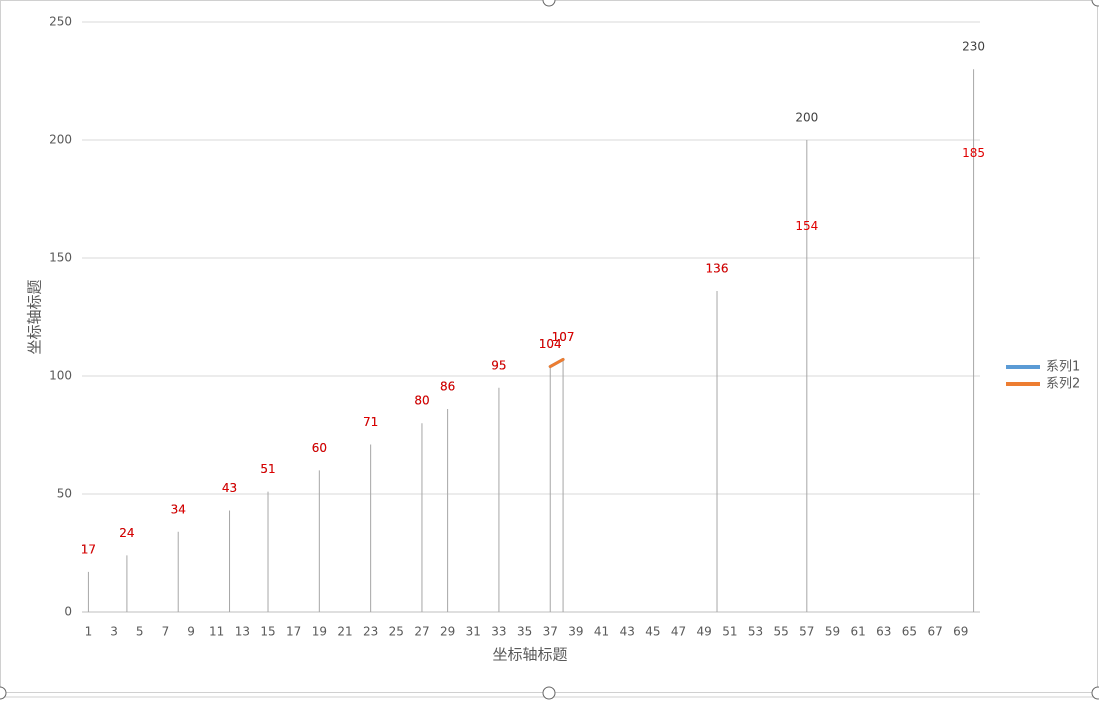 The width and height of the screenshot is (1099, 701). I want to click on x-tick-label: 51, so click(729, 632).